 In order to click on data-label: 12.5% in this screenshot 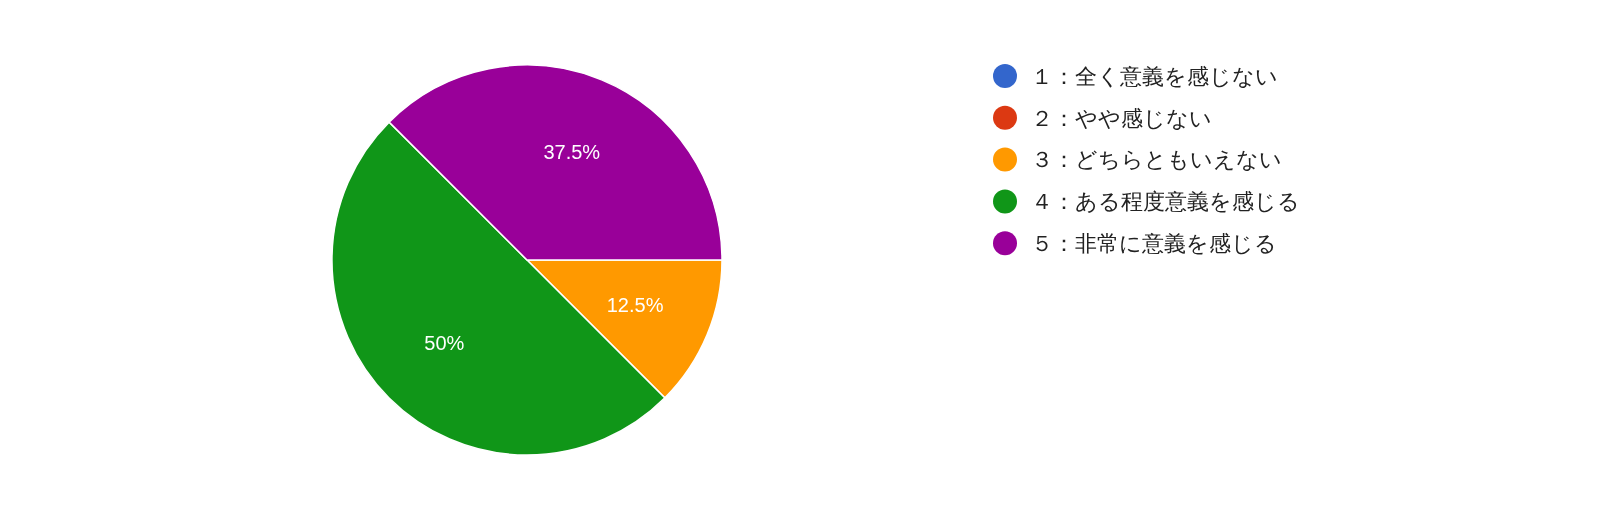, I will do `click(635, 304)`.